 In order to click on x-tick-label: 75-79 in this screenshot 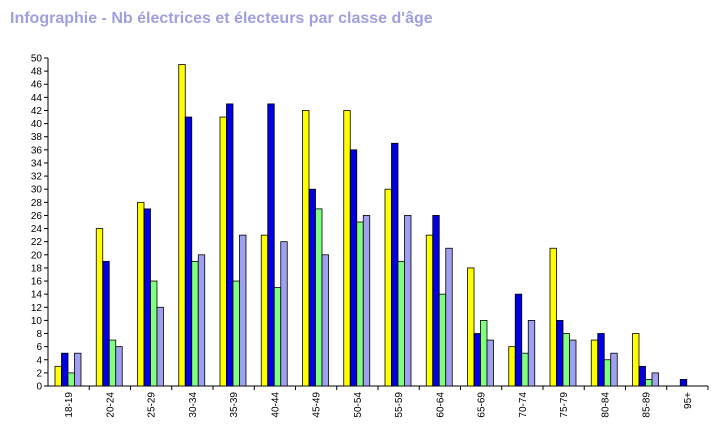, I will do `click(564, 405)`.